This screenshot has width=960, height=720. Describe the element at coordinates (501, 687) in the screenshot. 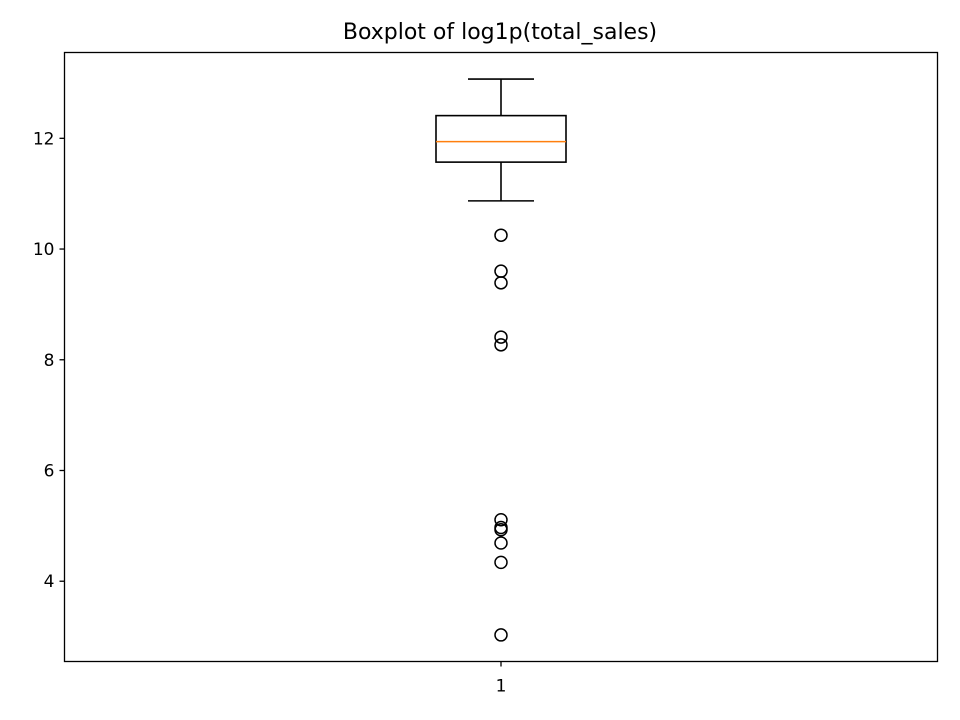

I see `x-tick-label: 1` at that location.